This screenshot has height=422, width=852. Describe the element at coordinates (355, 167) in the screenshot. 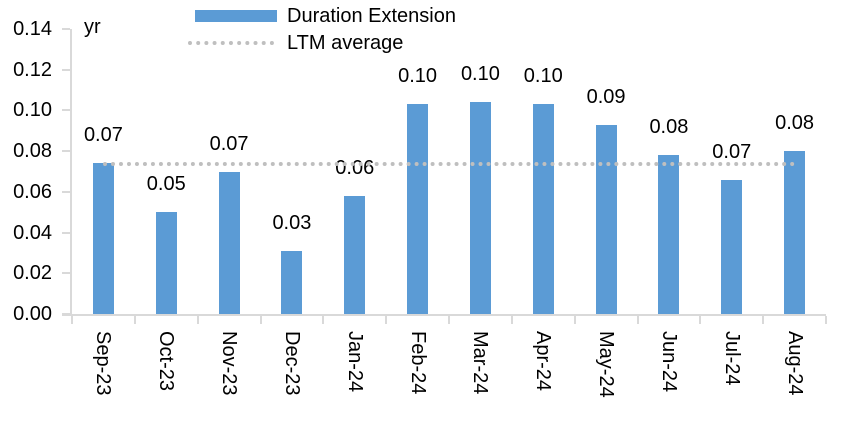

I see `bar-value-label: 0.06` at that location.